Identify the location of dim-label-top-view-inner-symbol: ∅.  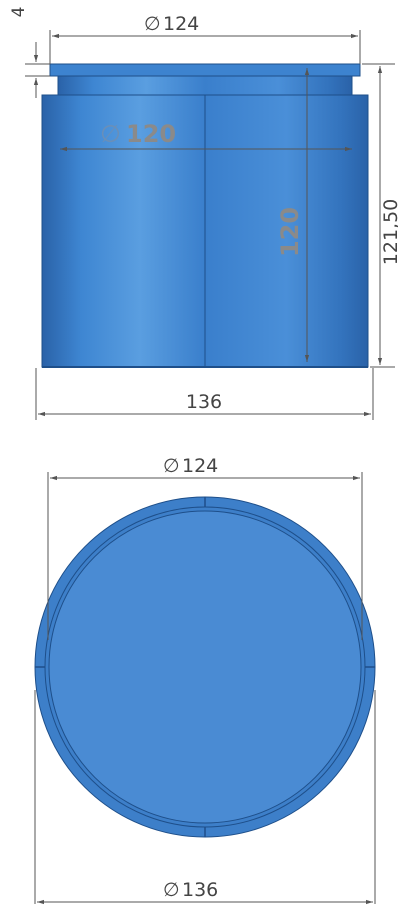
(171, 466).